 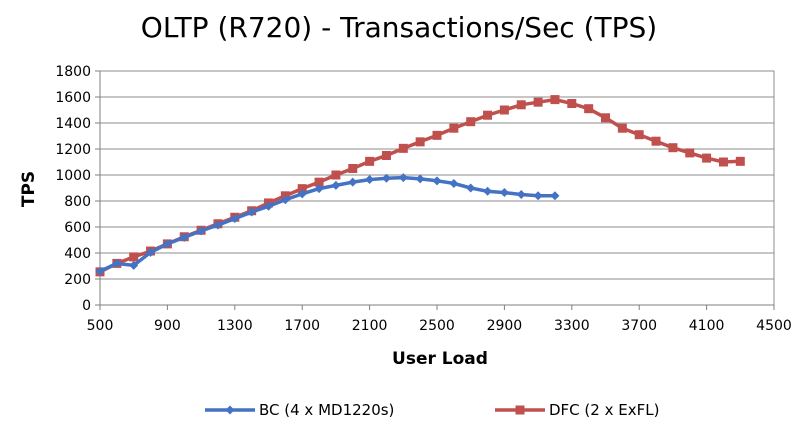 What do you see at coordinates (77, 202) in the screenshot?
I see `y-tick-label: 800` at bounding box center [77, 202].